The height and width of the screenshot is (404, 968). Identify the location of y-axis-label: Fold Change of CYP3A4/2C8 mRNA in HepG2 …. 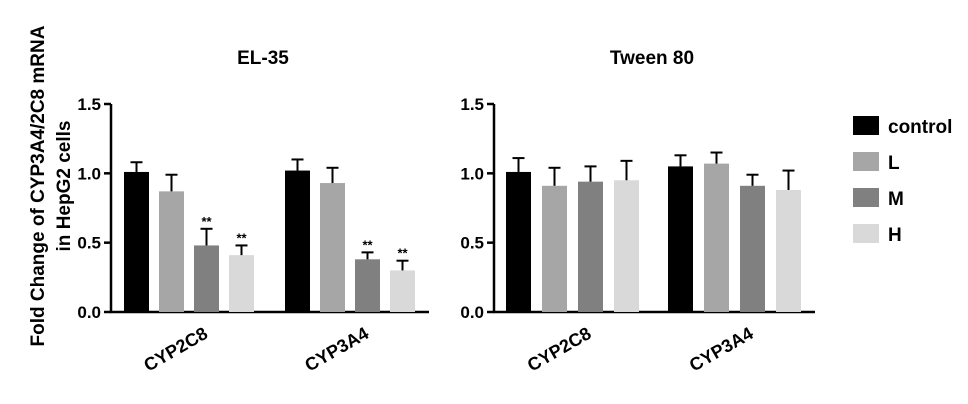
(51, 185).